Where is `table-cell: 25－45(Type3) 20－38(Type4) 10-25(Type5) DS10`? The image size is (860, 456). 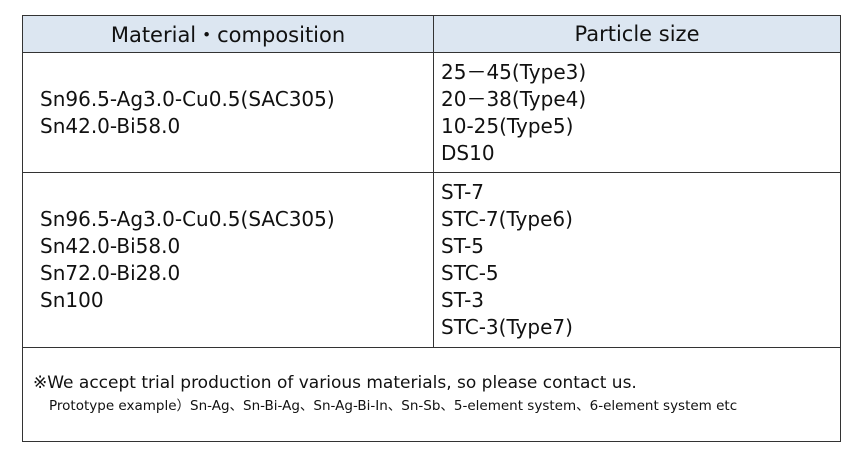
table-cell: 25－45(Type3) 20－38(Type4) 10-25(Type5) DS10 is located at coordinates (638, 112).